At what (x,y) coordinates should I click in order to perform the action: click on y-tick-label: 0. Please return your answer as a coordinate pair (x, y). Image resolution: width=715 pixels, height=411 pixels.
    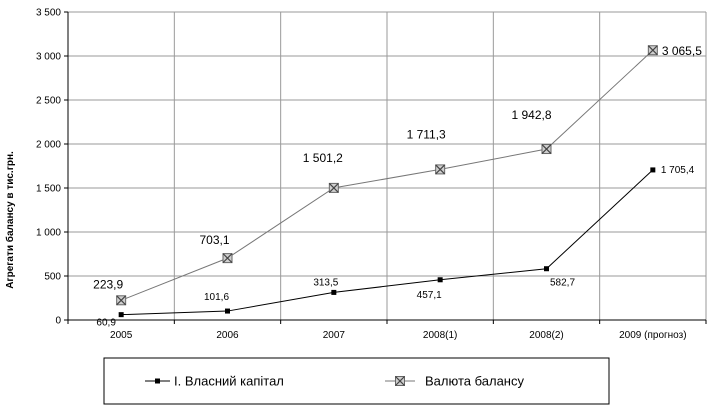
    Looking at the image, I should click on (58, 321).